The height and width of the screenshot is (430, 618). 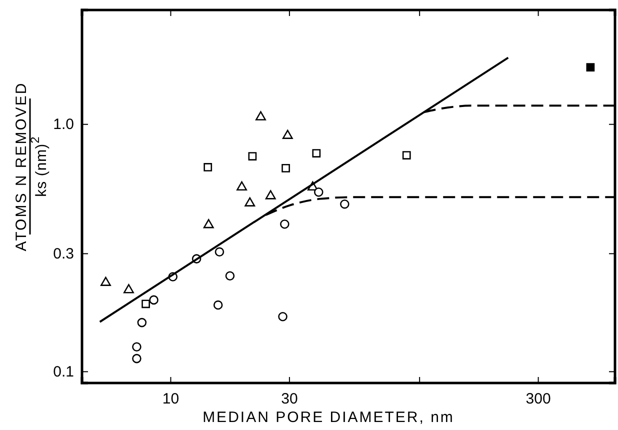 I want to click on x-tick-label: 10, so click(x=171, y=399).